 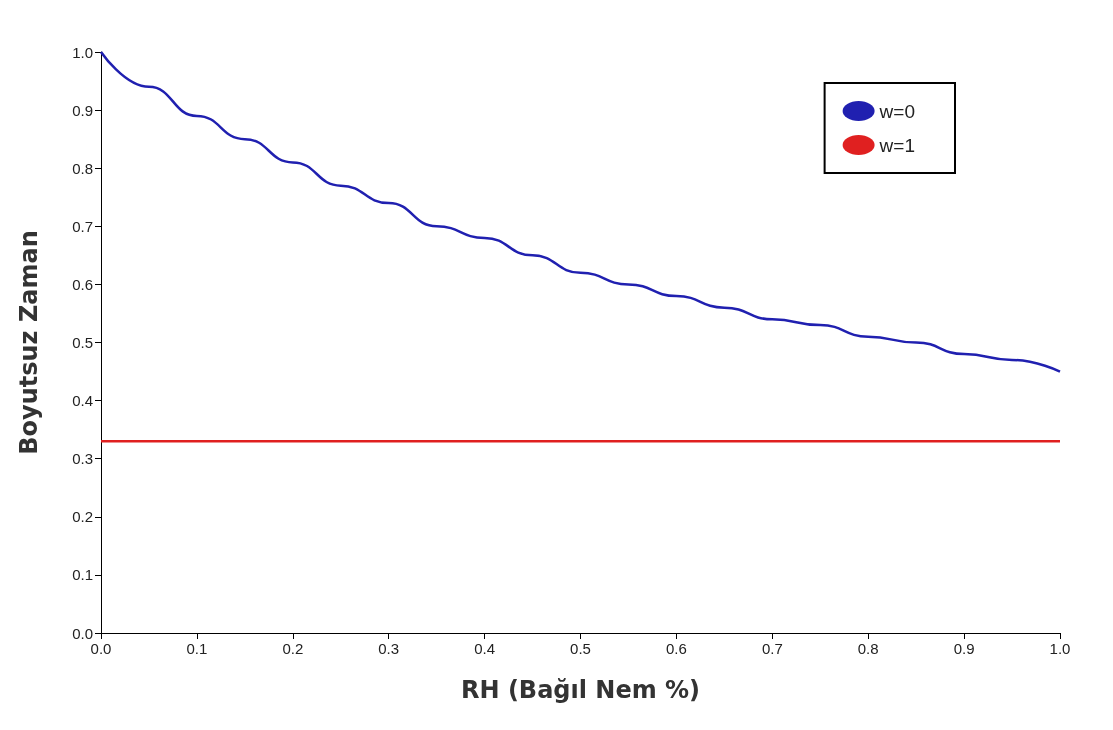 What do you see at coordinates (82, 459) in the screenshot?
I see `y-tick-label: 0.3` at bounding box center [82, 459].